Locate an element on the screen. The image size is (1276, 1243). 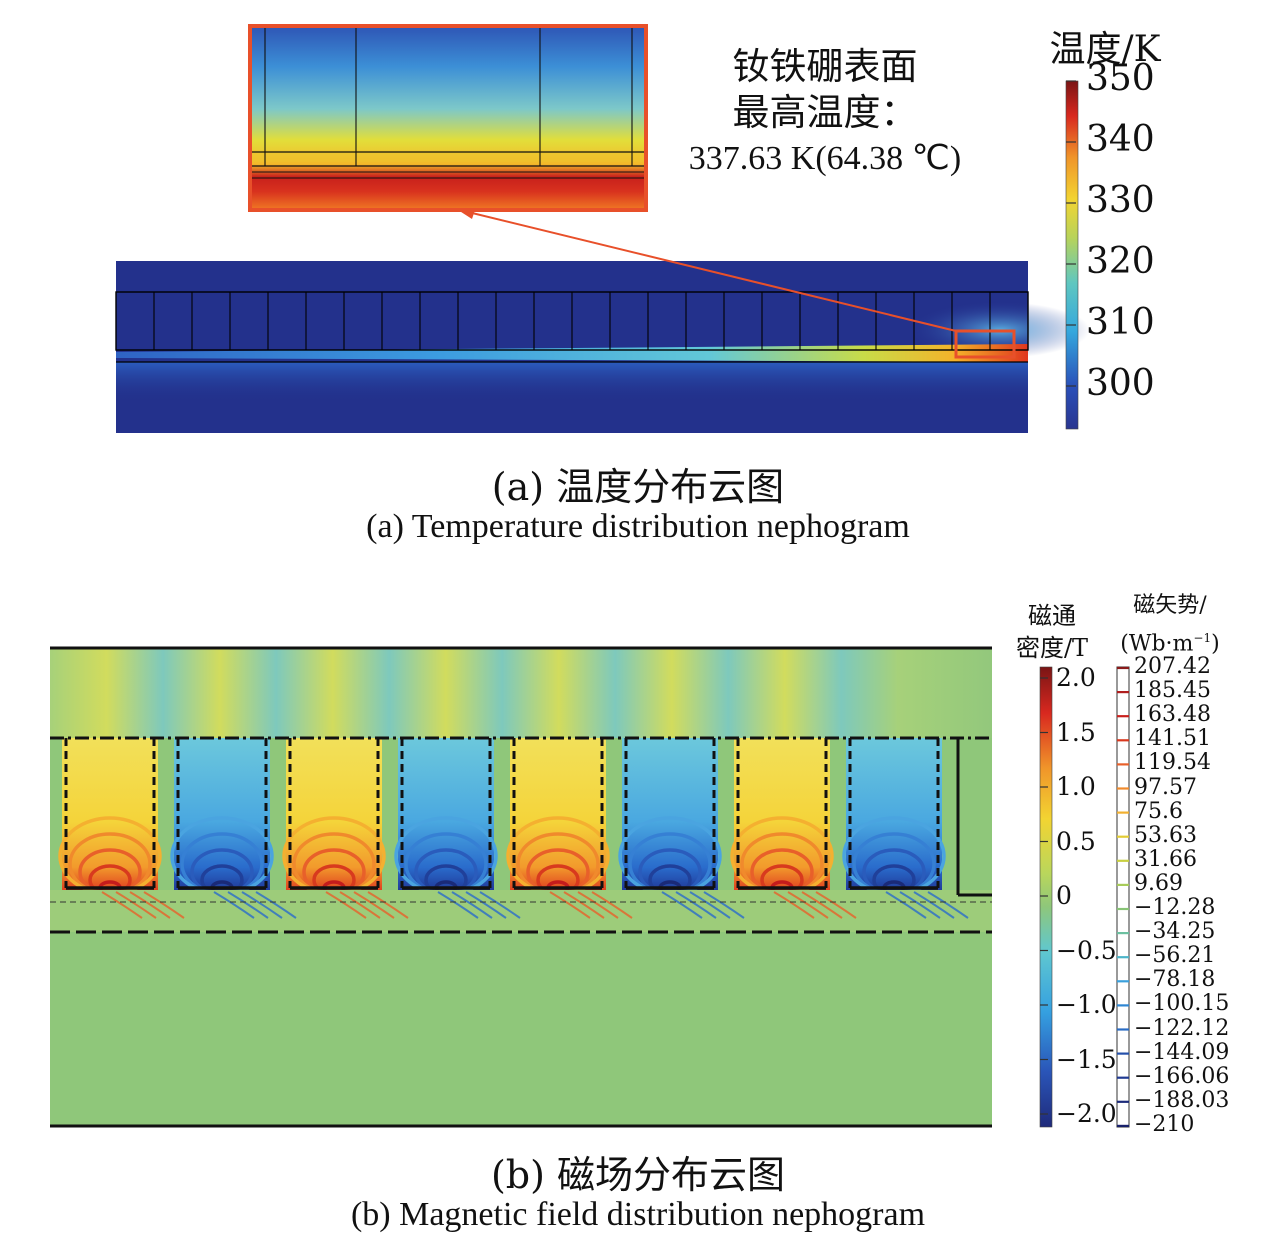
potential-tick-label: −78.18 is located at coordinates (1175, 980).